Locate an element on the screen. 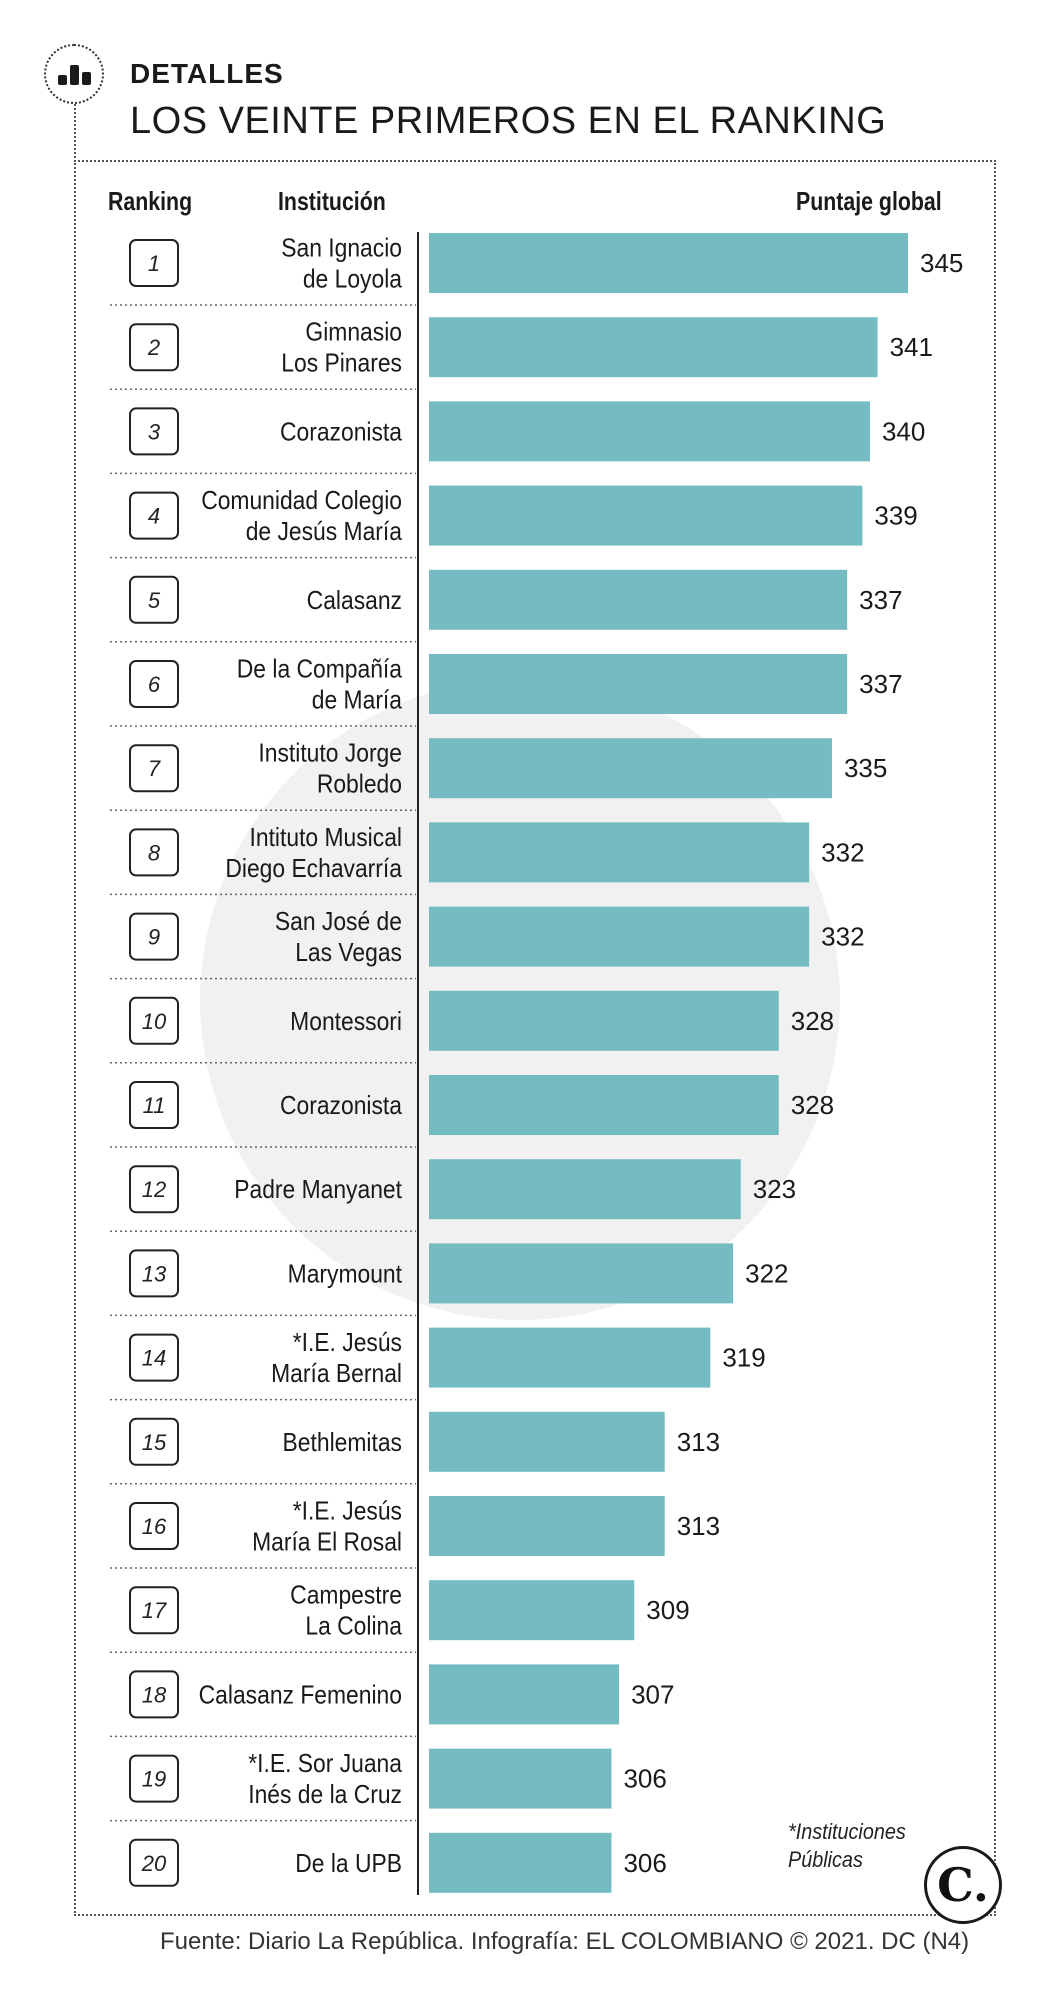  rank-label: 13 is located at coordinates (154, 1273).